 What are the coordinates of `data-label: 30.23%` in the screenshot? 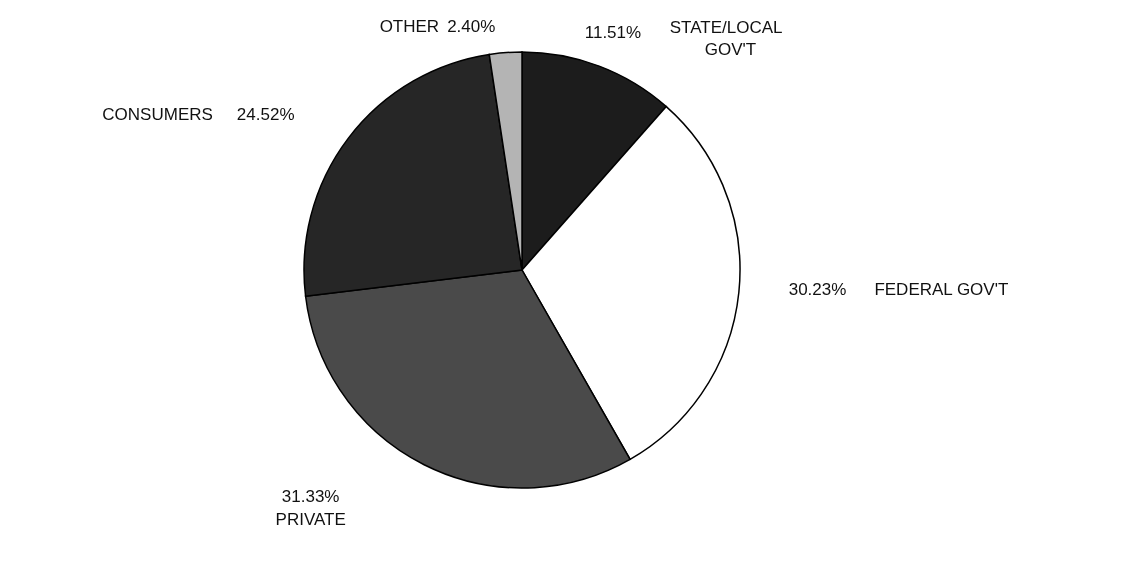 It's located at (817, 290).